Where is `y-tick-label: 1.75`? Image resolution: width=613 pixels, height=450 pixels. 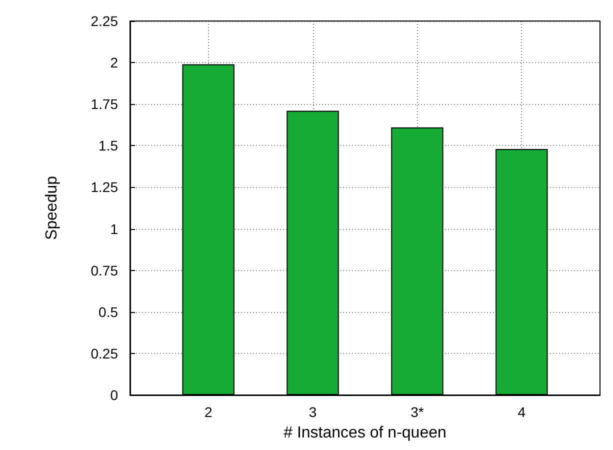
y-tick-label: 1.75 is located at coordinates (104, 104).